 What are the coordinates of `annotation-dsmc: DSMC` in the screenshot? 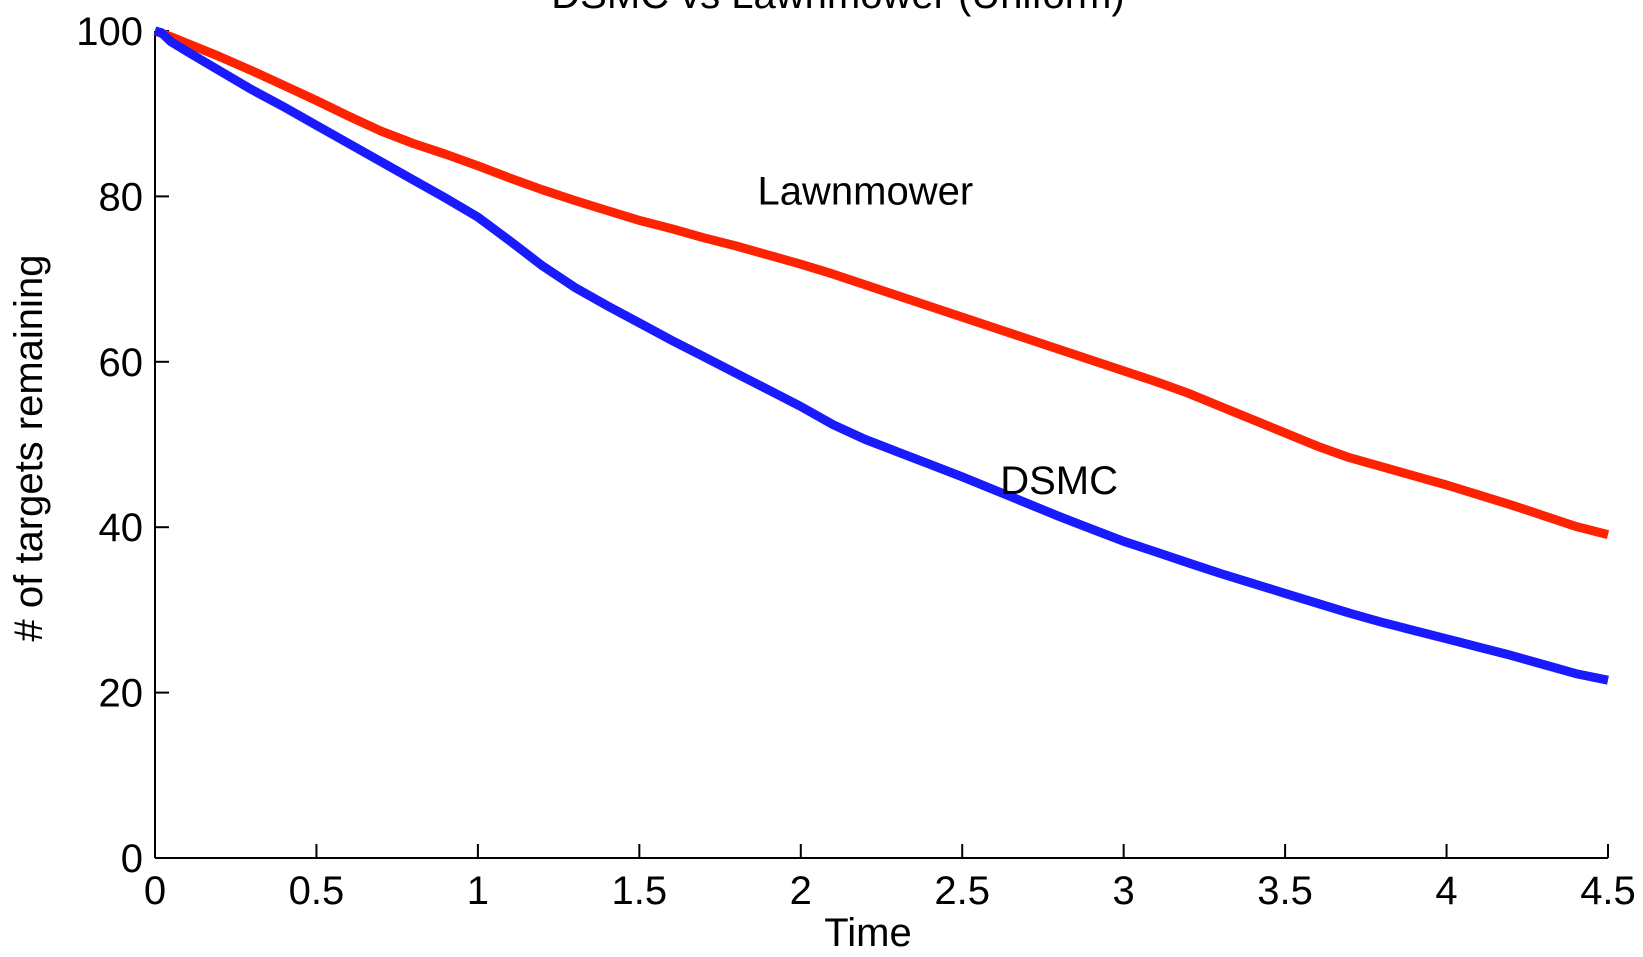 It's located at (1059, 481).